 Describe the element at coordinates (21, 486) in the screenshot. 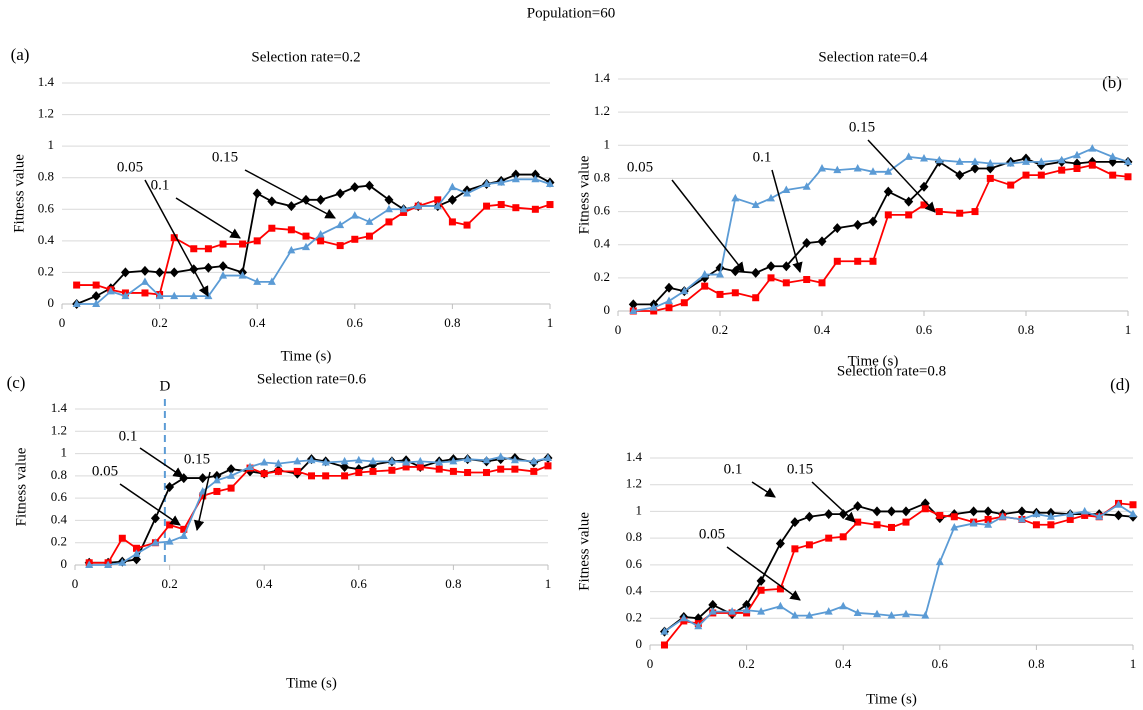

I see `y-axis-label: Fitness value` at that location.